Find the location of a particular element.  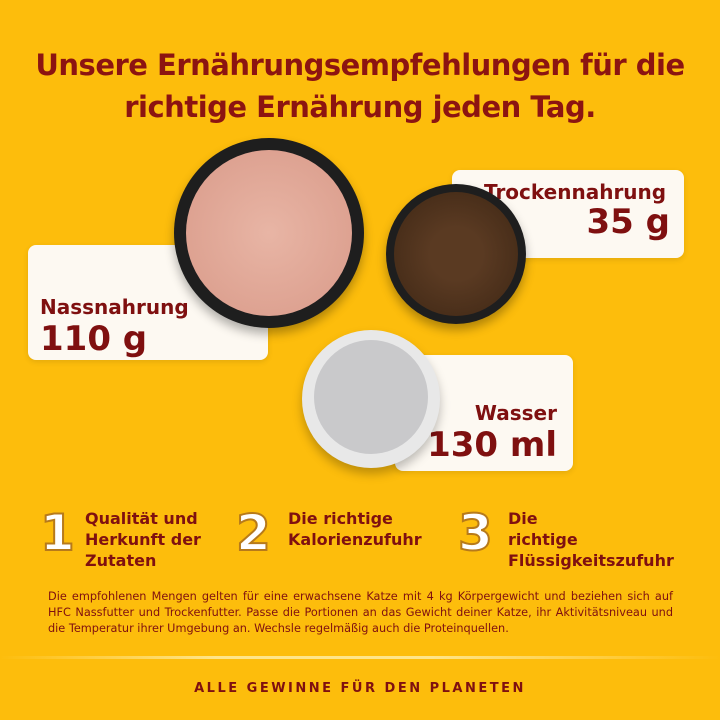

water-label: Wasser is located at coordinates (515, 413).